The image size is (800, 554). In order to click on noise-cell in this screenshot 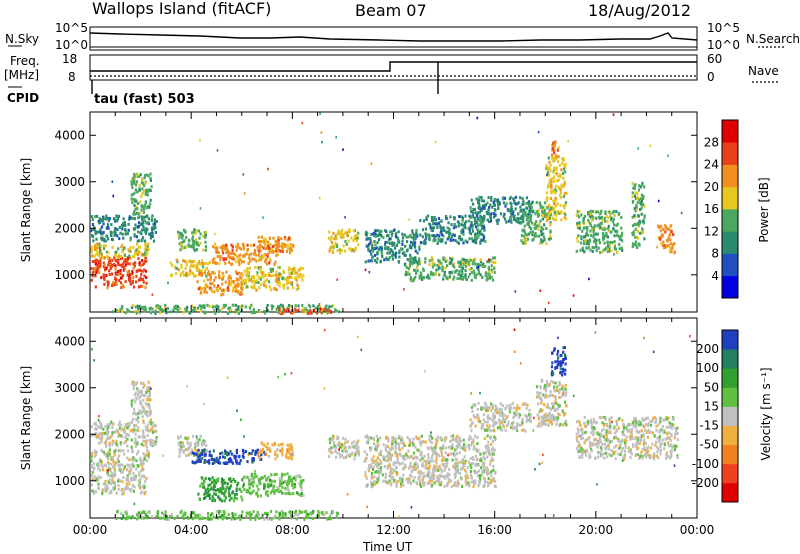, I will do `click(113, 196)`.